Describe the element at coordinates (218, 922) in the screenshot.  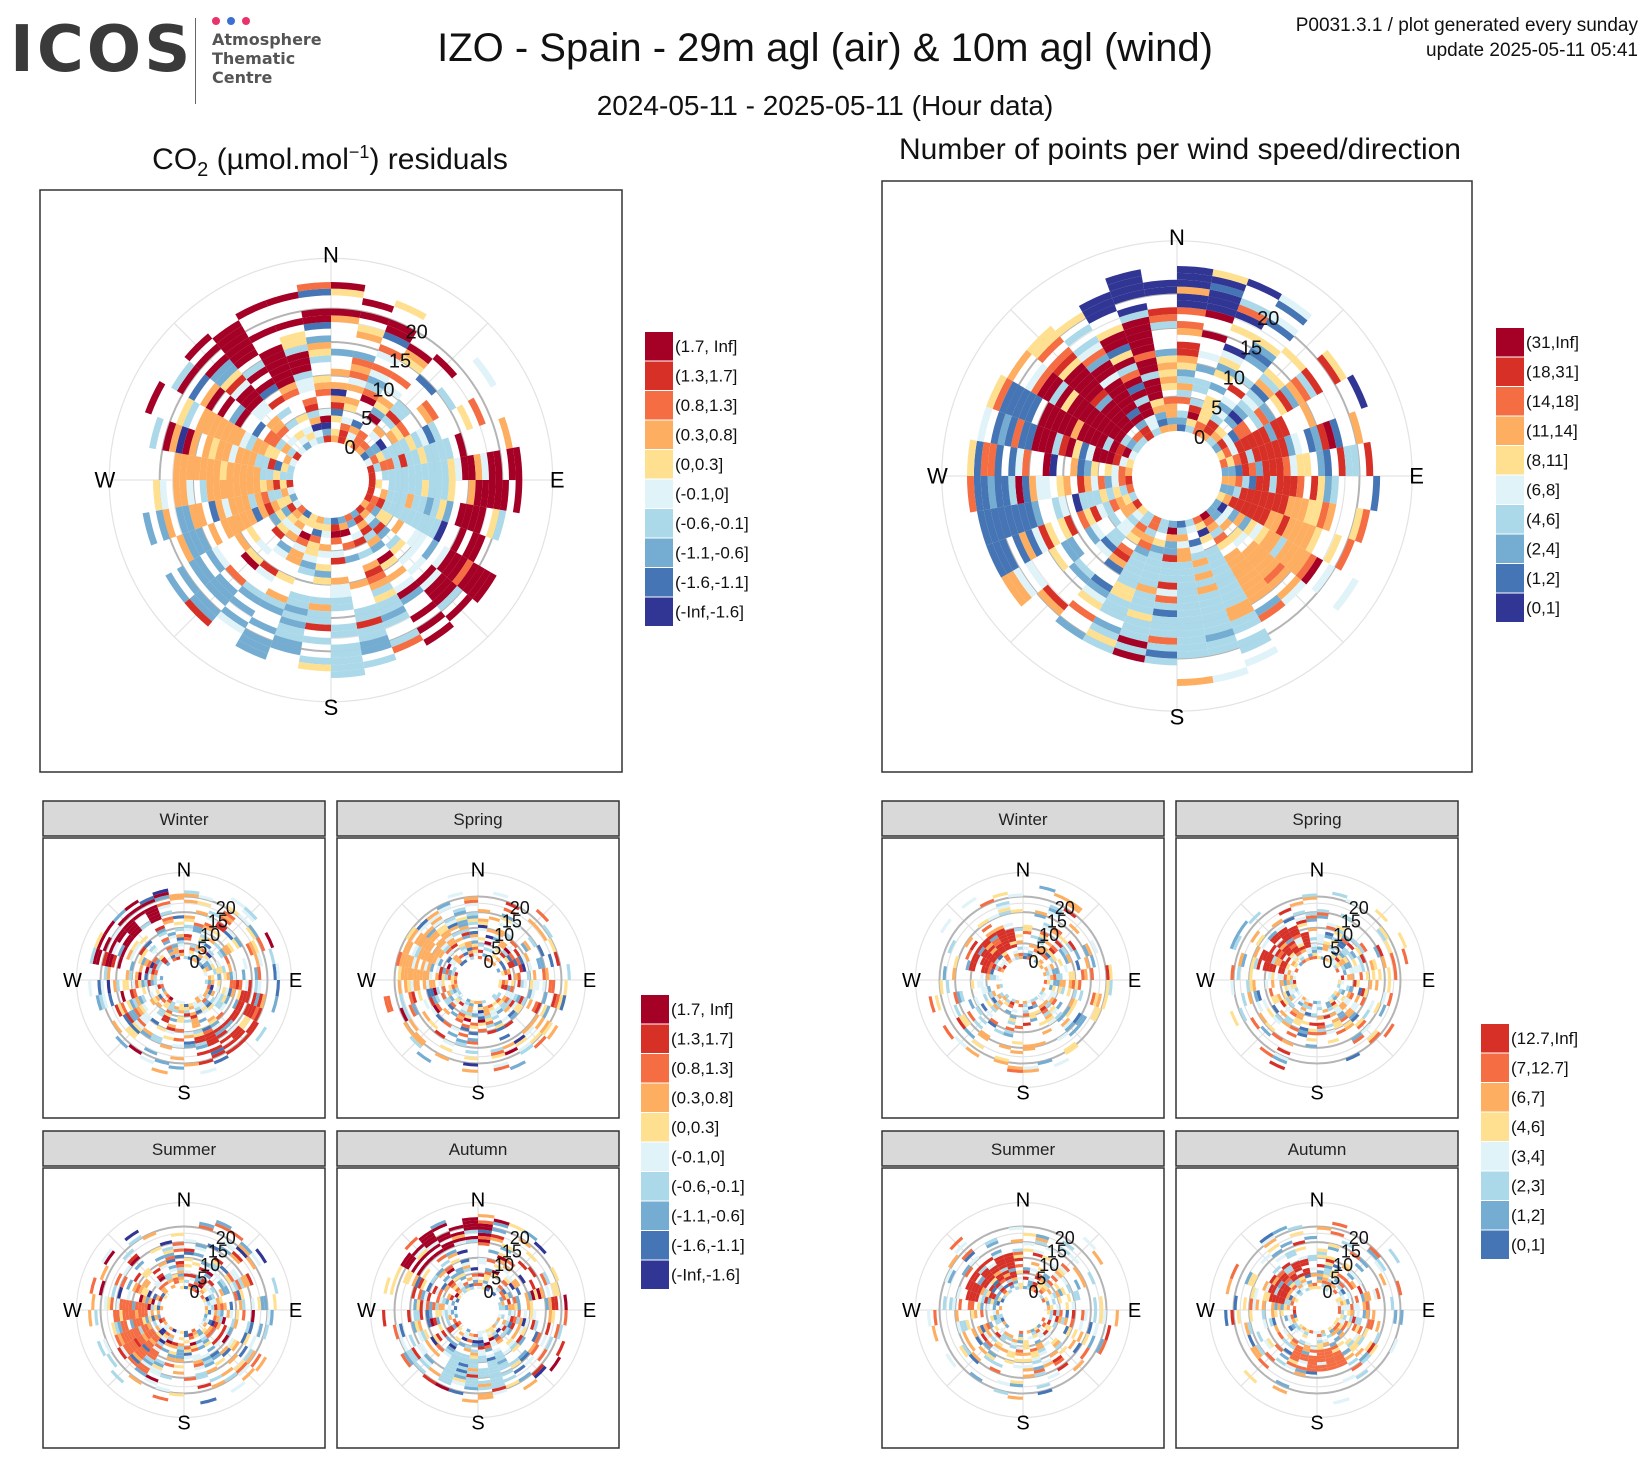
I see `speed-tick-label: 15` at that location.